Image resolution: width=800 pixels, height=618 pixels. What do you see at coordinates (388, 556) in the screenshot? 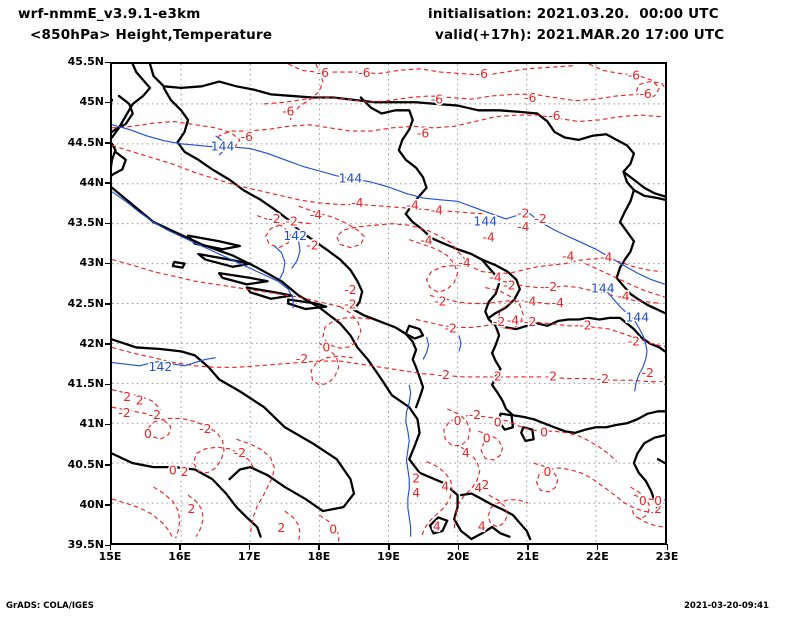
I see `x-axis-tick-label: 19E` at bounding box center [388, 556].